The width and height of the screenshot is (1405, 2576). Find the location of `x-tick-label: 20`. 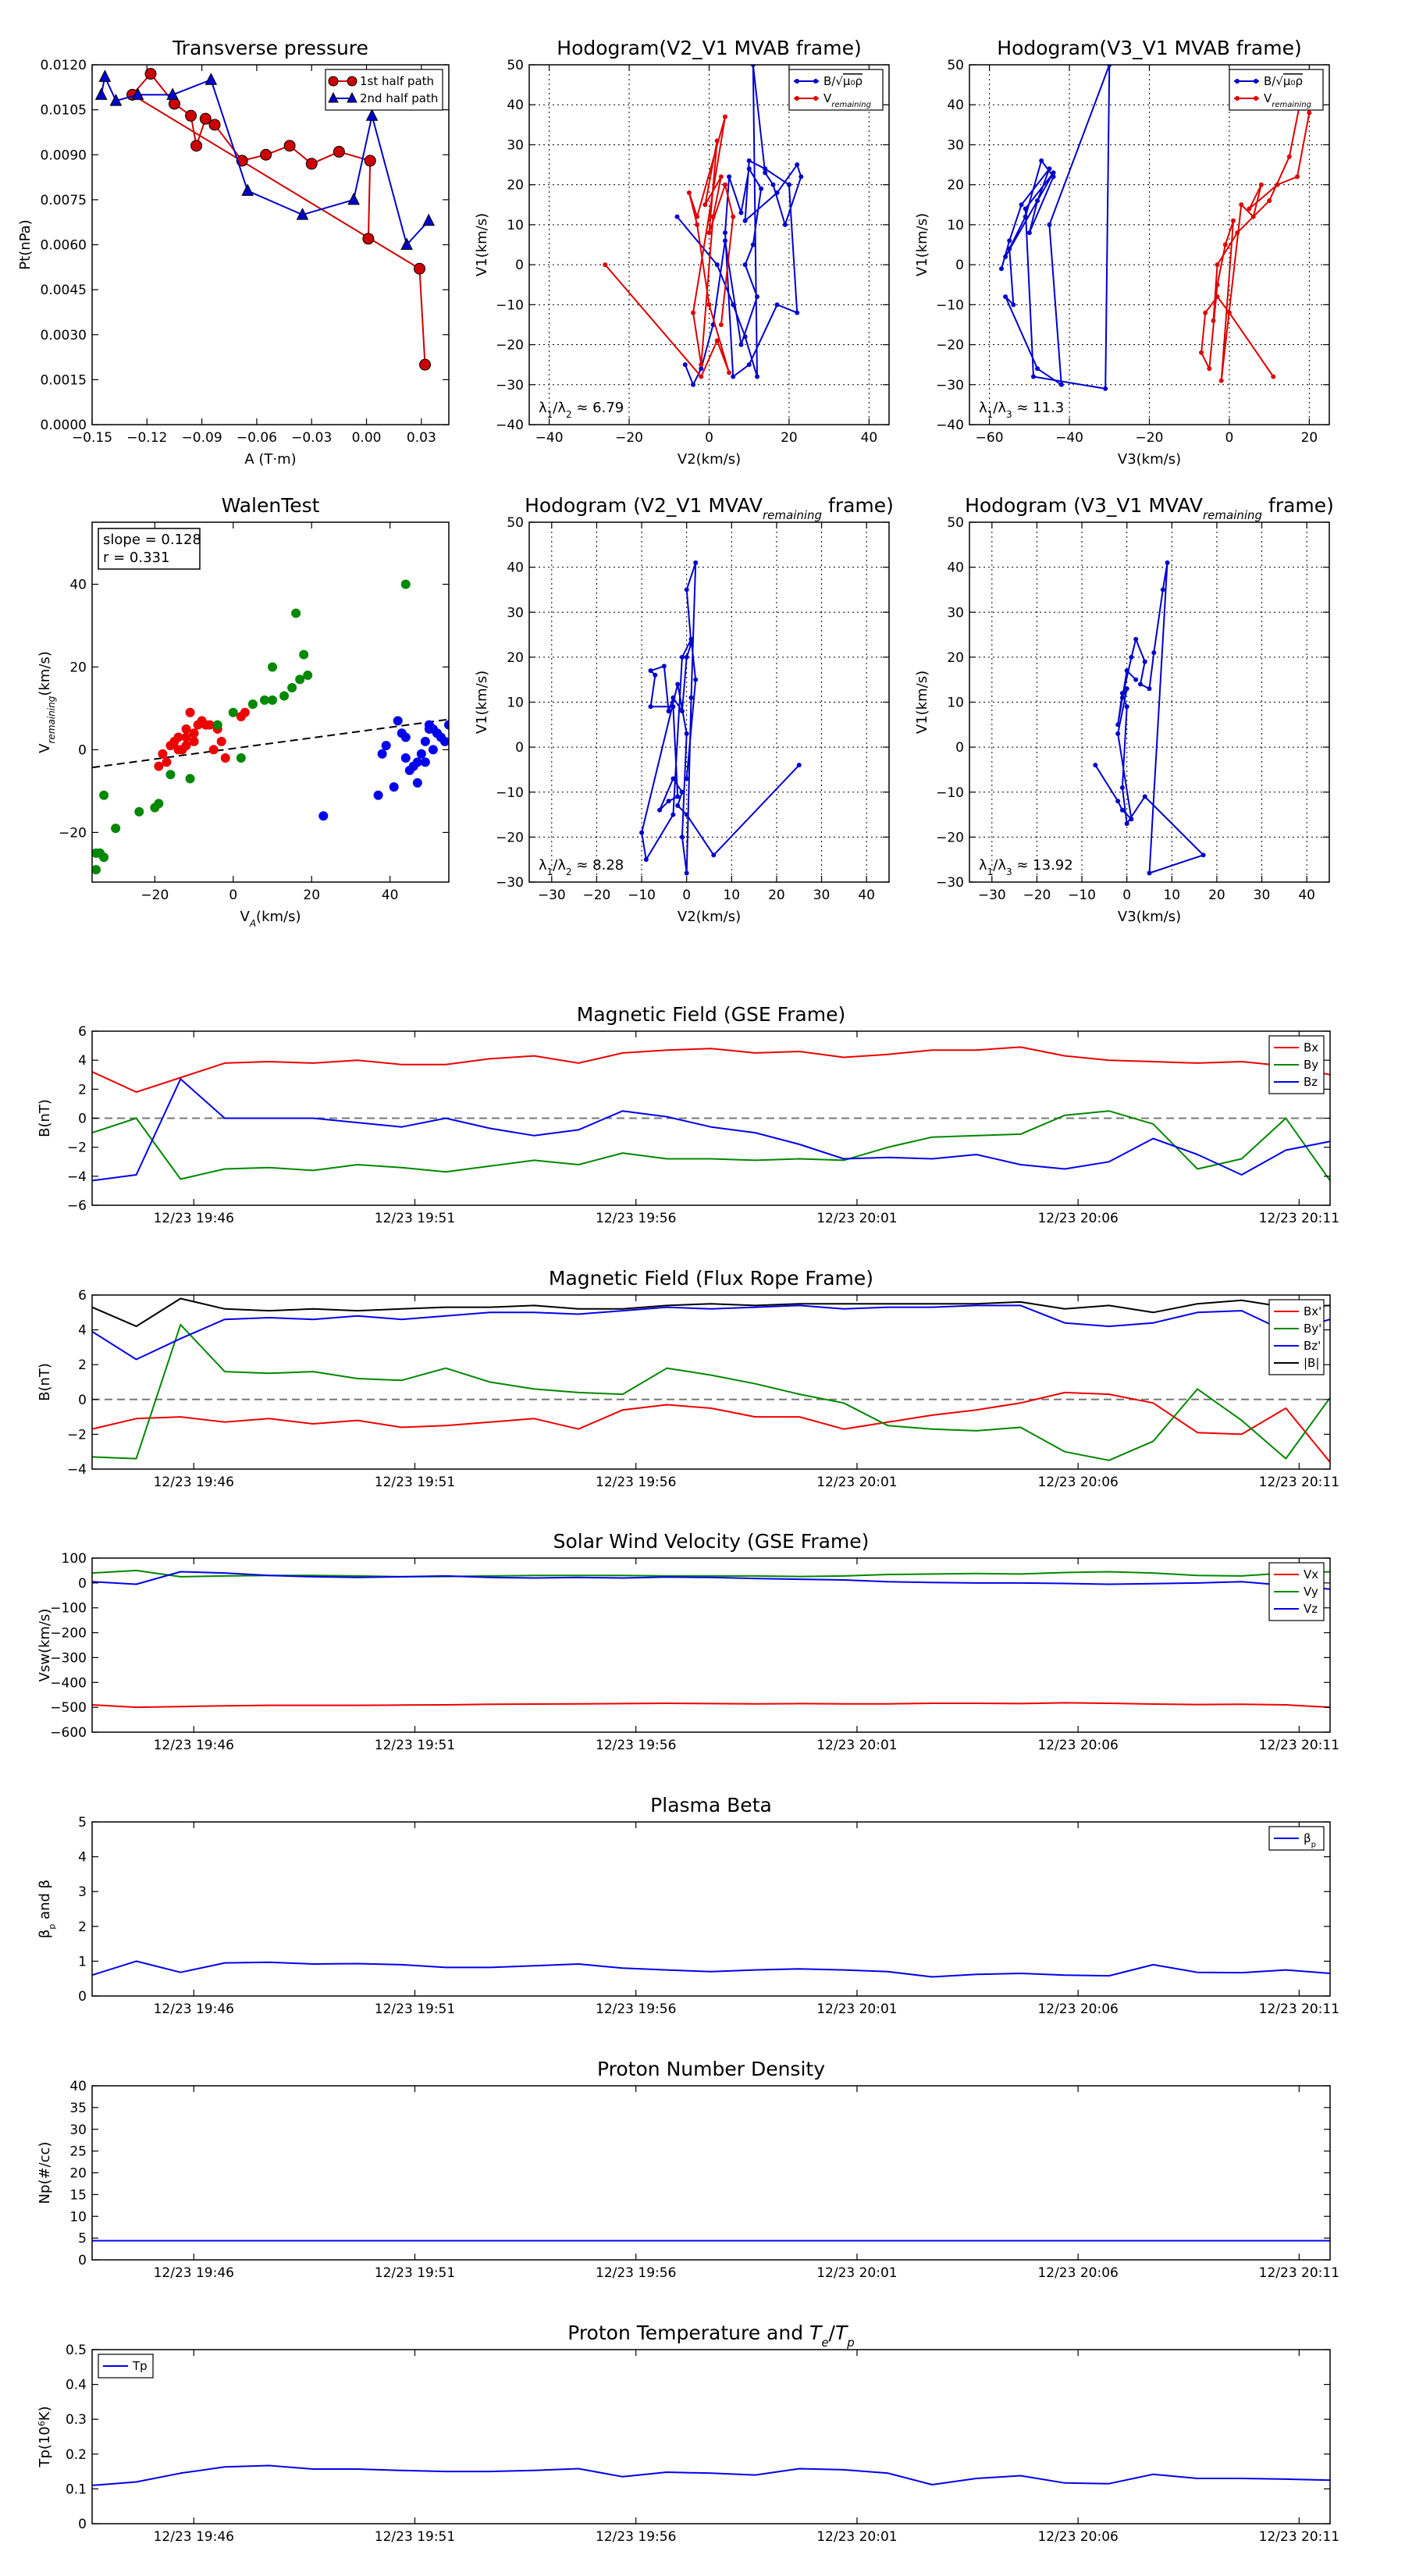

x-tick-label: 20 is located at coordinates (1309, 438).